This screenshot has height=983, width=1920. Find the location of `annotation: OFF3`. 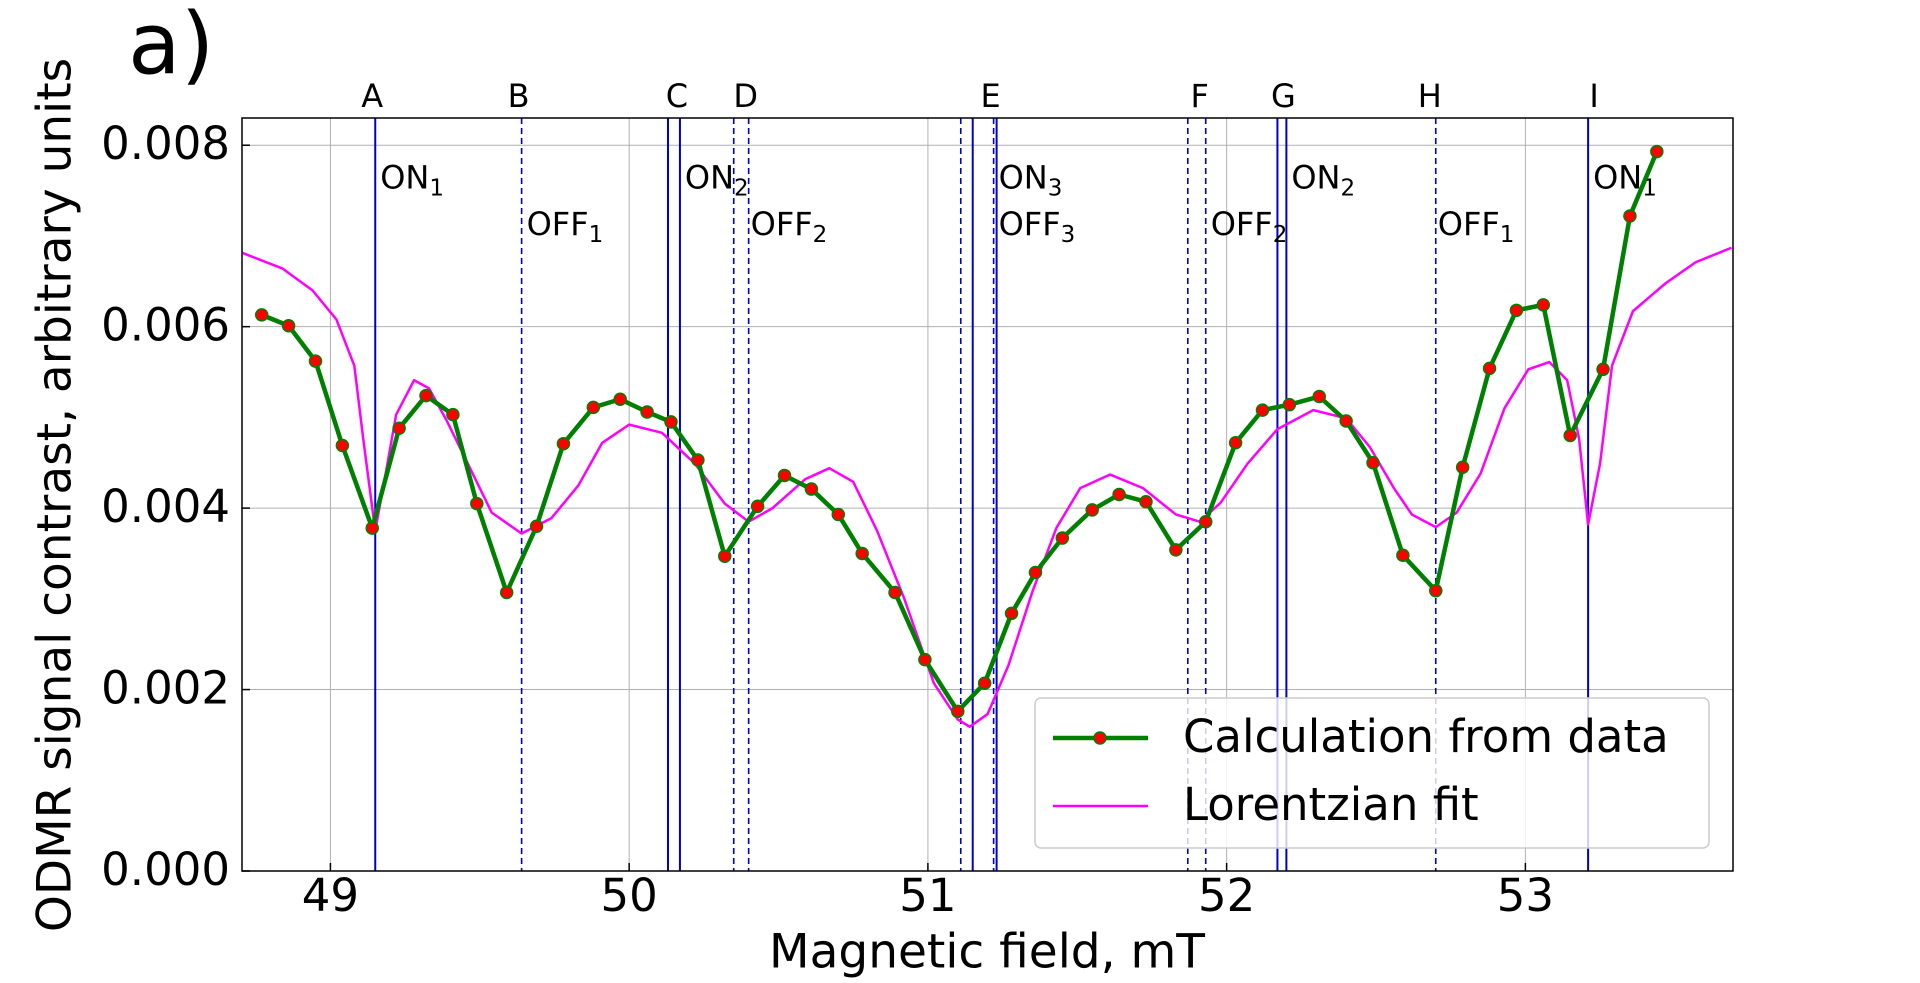

annotation: OFF3 is located at coordinates (1037, 226).